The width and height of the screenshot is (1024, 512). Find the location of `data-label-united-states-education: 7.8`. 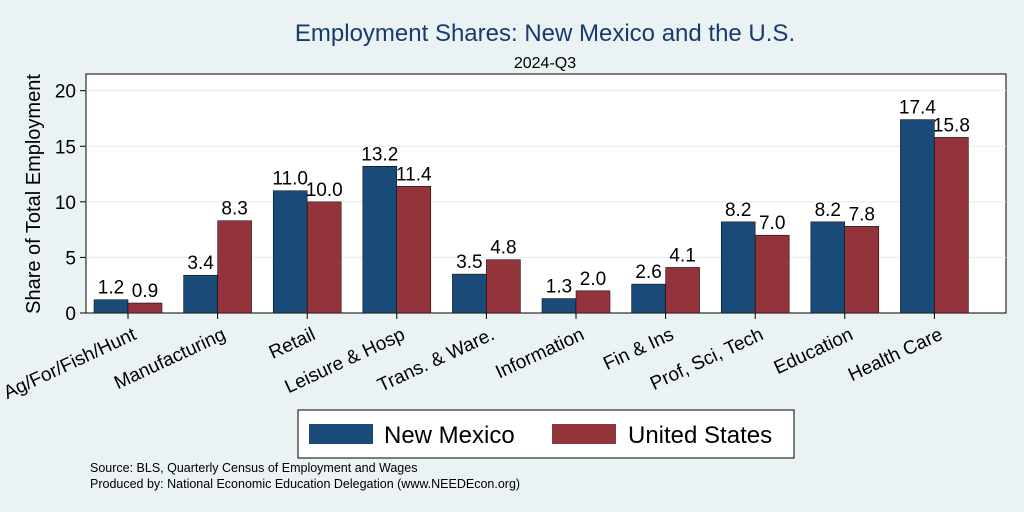

data-label-united-states-education: 7.8 is located at coordinates (862, 214).